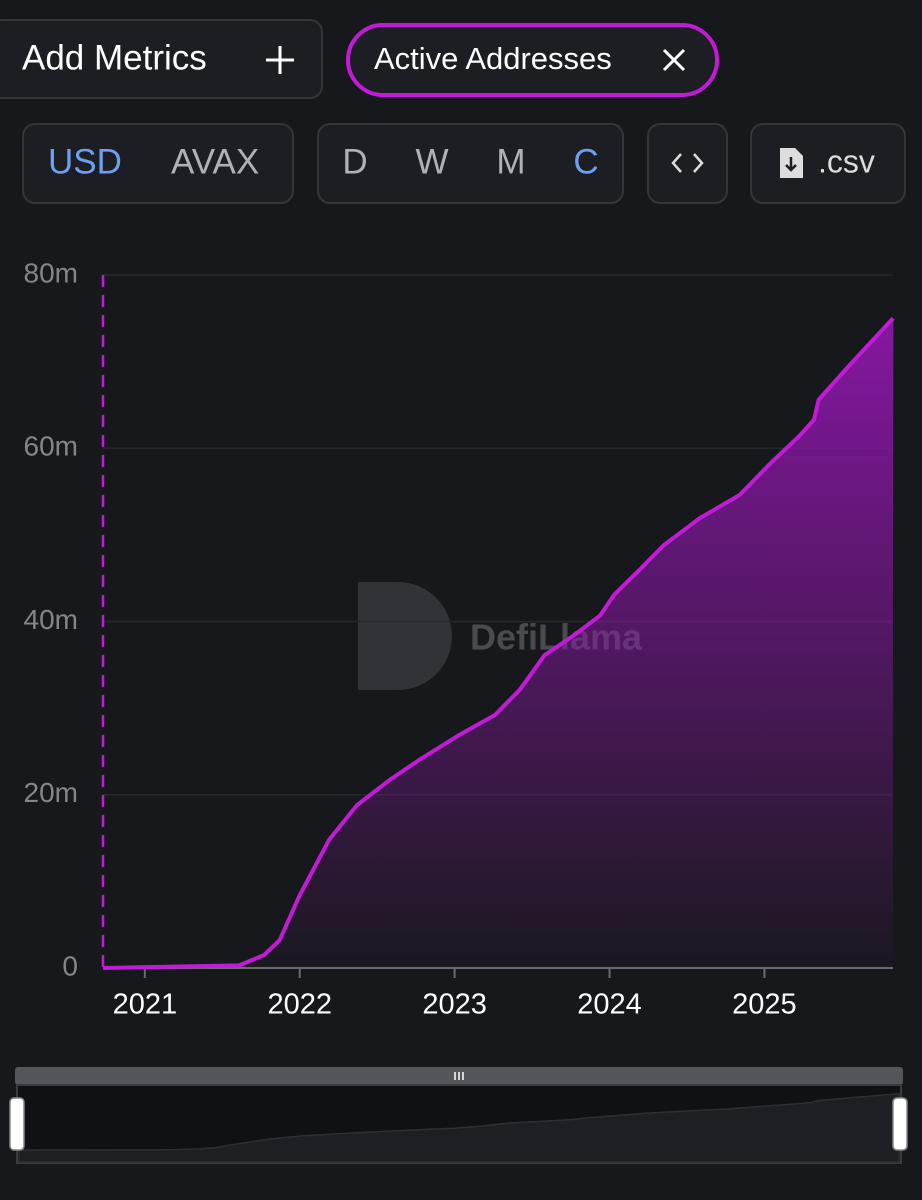  I want to click on y-tick-label: 60m, so click(51, 446).